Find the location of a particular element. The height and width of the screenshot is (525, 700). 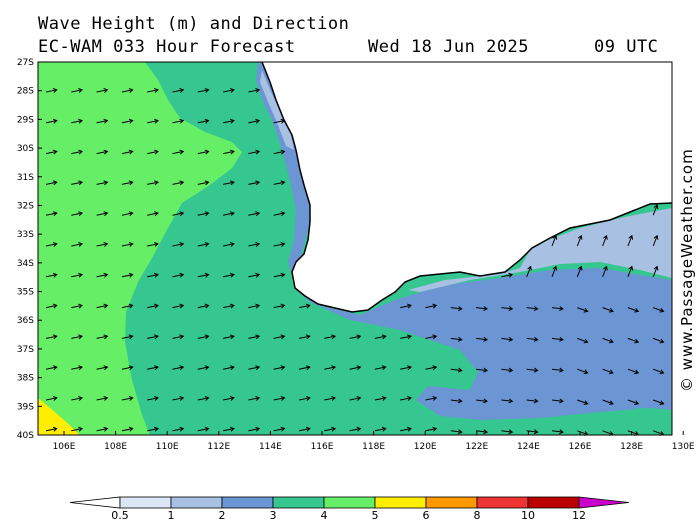

lat-label: 29S is located at coordinates (25, 120).